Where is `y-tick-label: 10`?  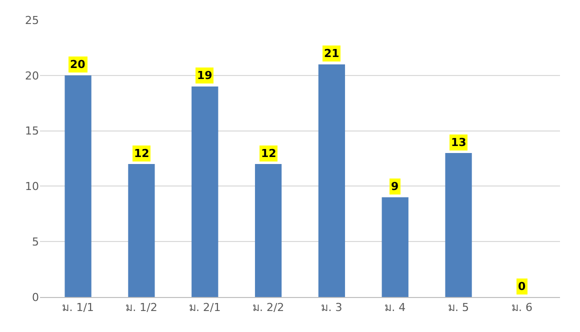
y-tick-label: 10 is located at coordinates (32, 187).